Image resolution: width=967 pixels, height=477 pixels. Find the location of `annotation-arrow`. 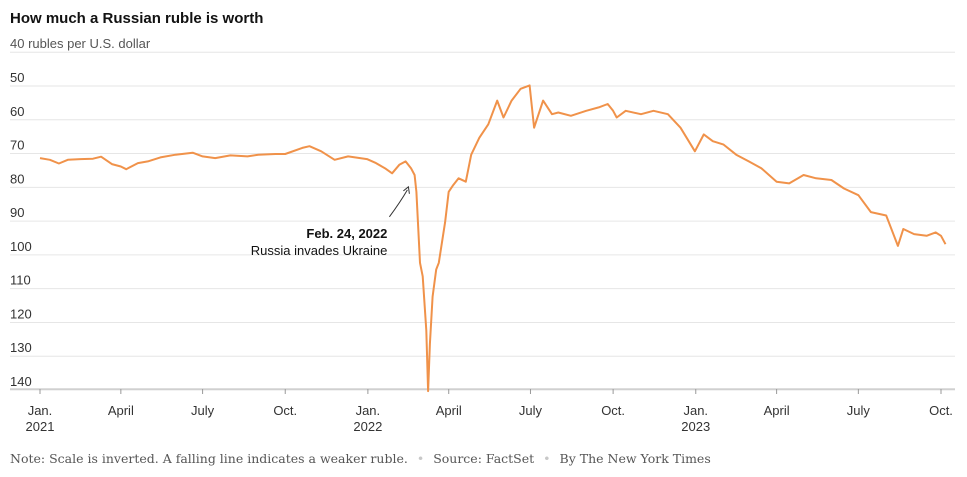

annotation-arrow is located at coordinates (398, 203).